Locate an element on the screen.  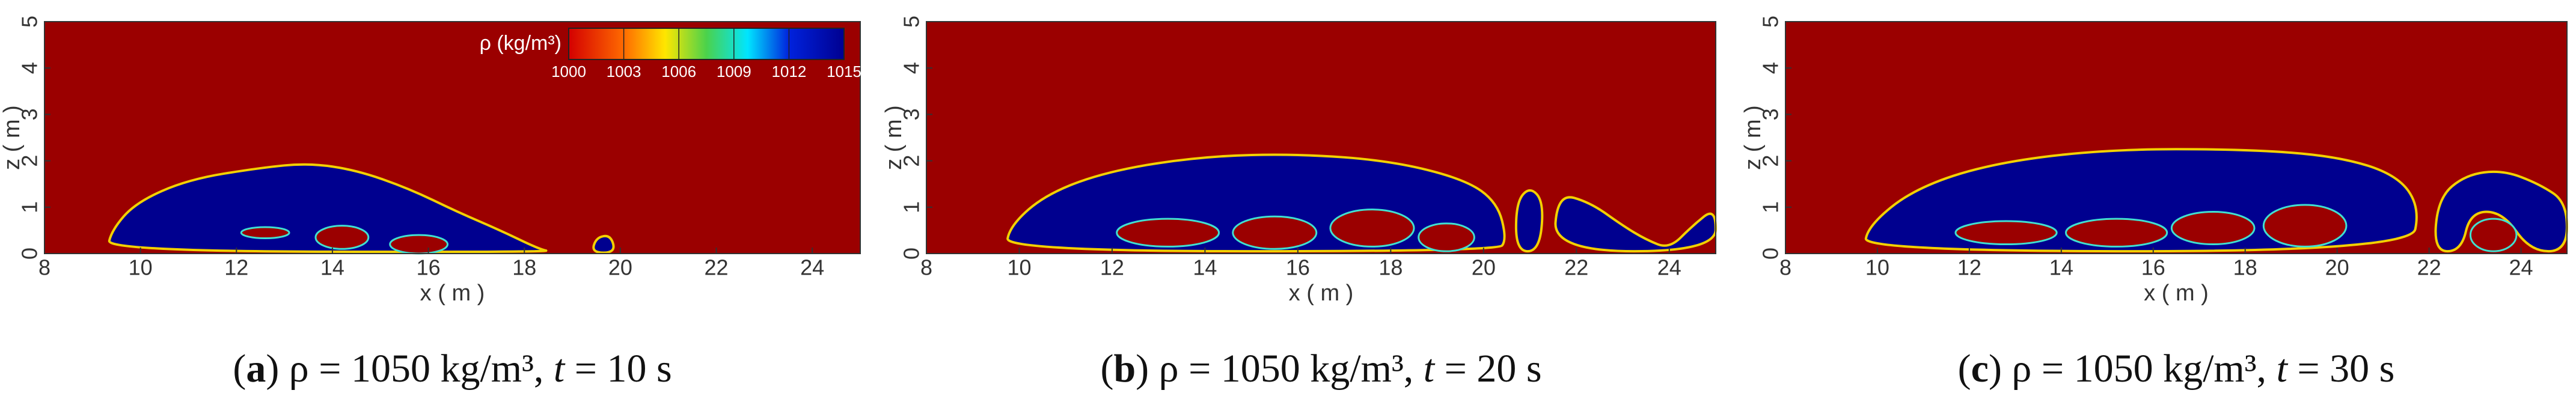
colorbar-label: ρ (kg/m³) is located at coordinates (520, 43).